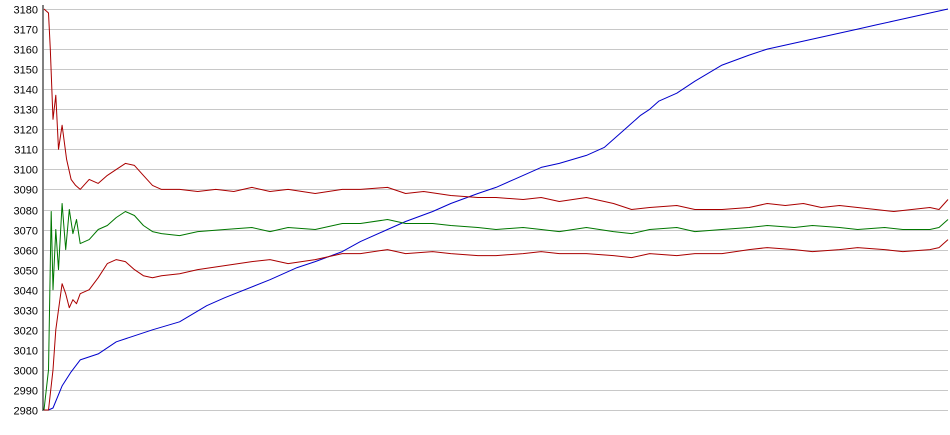 Image resolution: width=950 pixels, height=435 pixels. I want to click on y-tick-label: 2980, so click(26, 412).